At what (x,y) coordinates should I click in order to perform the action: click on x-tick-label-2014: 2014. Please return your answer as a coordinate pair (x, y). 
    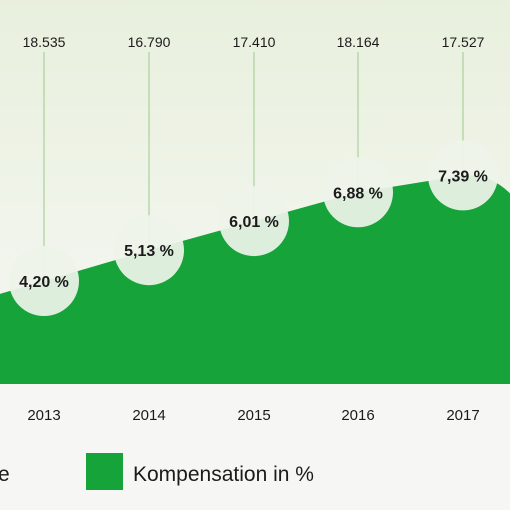
    Looking at the image, I should click on (148, 415).